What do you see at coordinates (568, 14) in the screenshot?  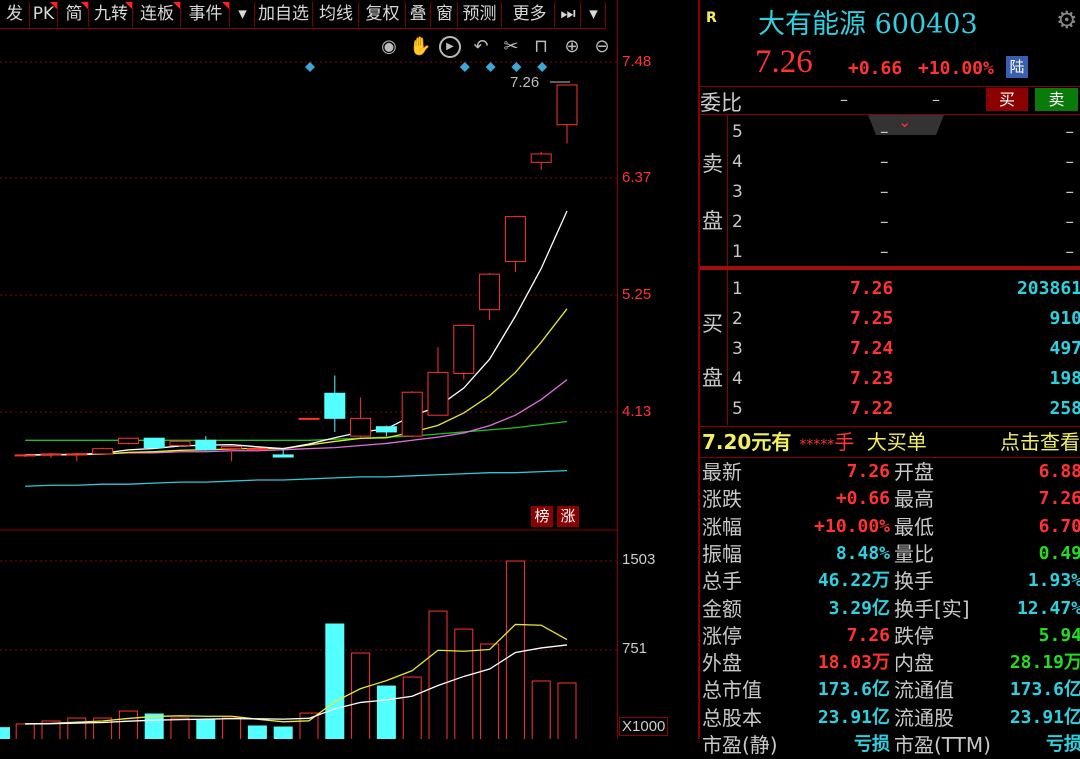 I see `toolbar-item: ⏭` at bounding box center [568, 14].